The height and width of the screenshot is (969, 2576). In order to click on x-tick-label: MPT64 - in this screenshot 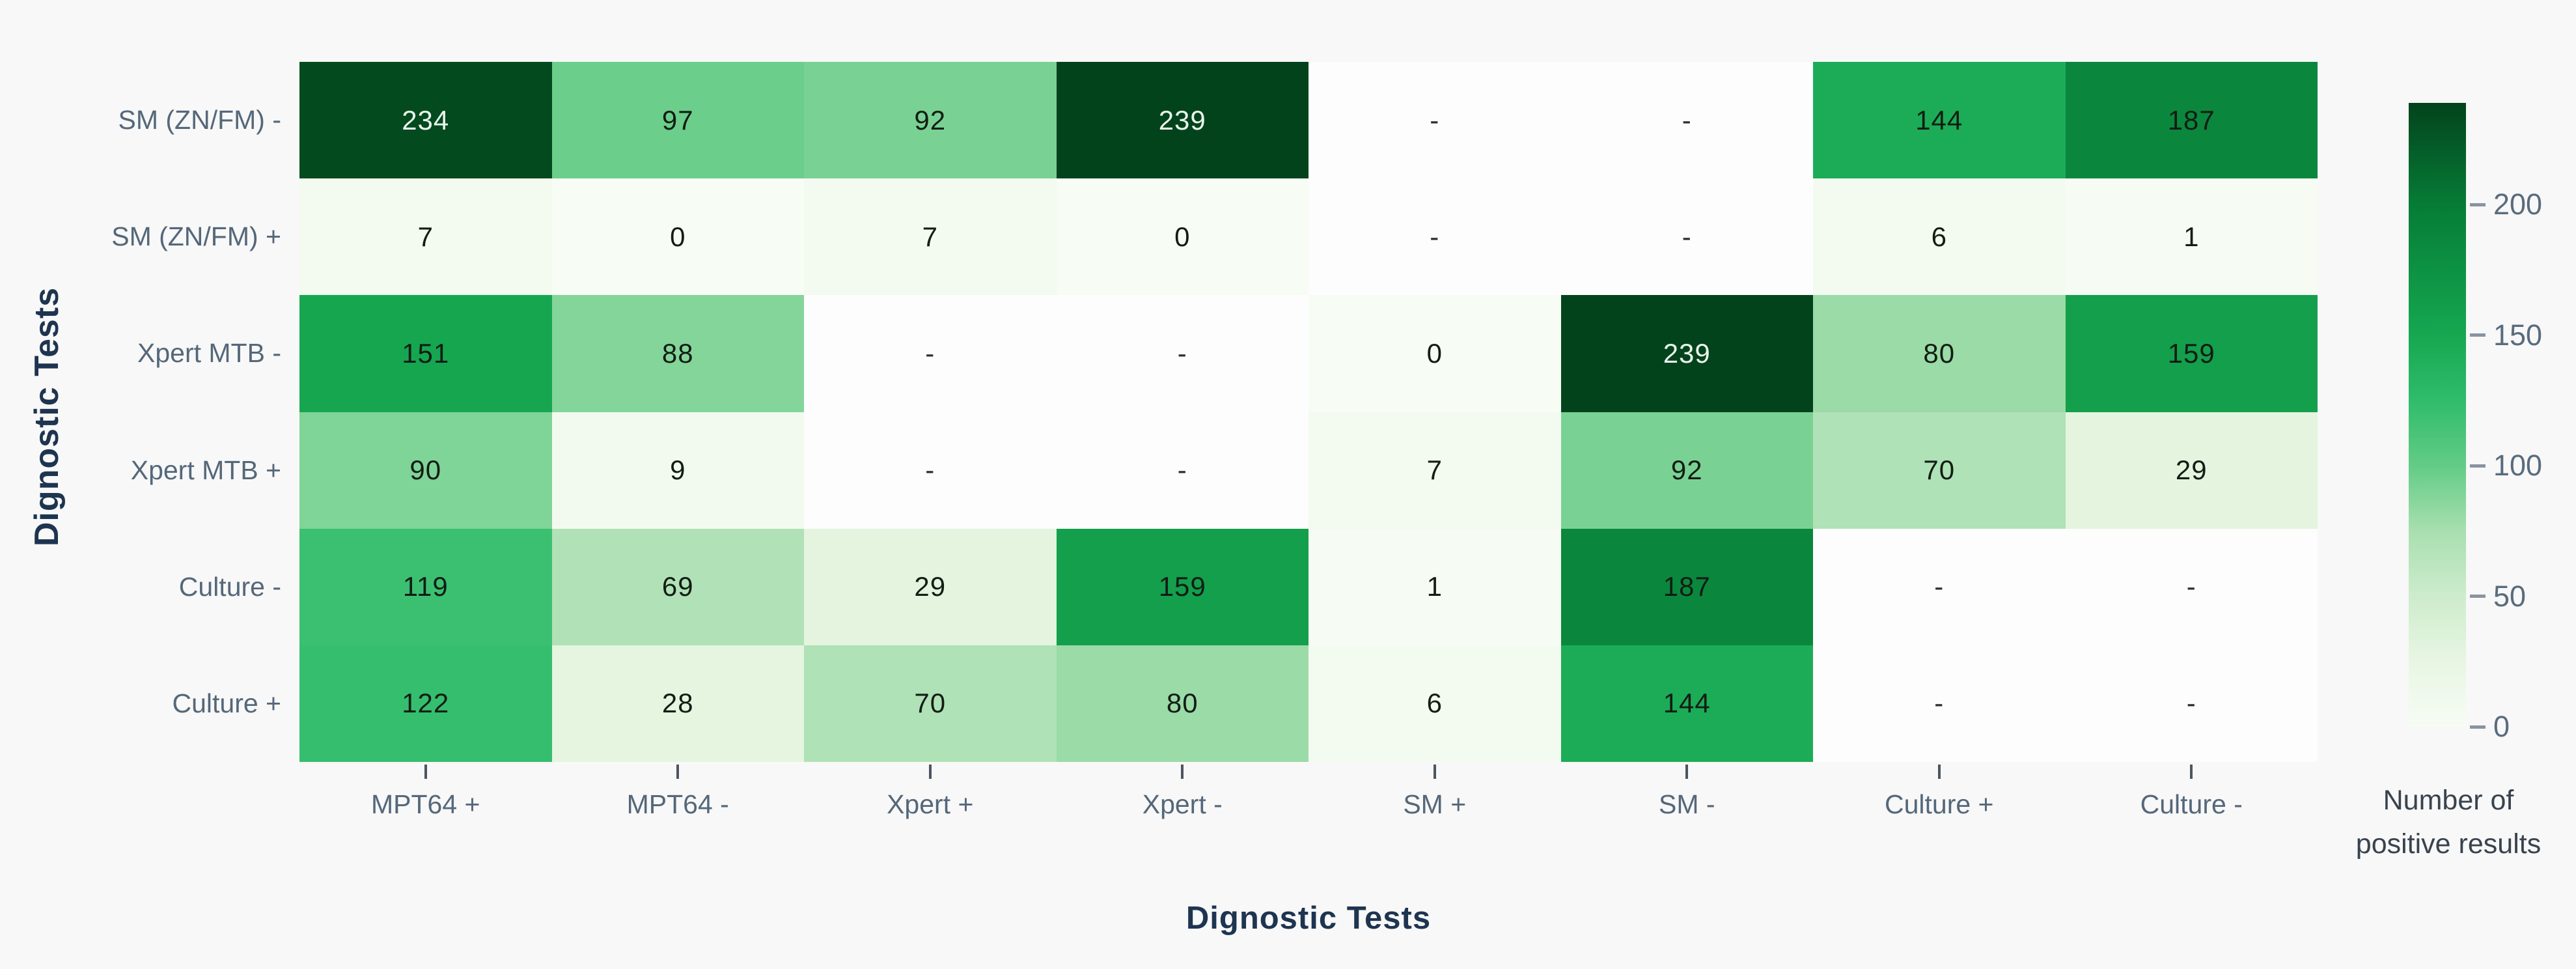, I will do `click(677, 804)`.